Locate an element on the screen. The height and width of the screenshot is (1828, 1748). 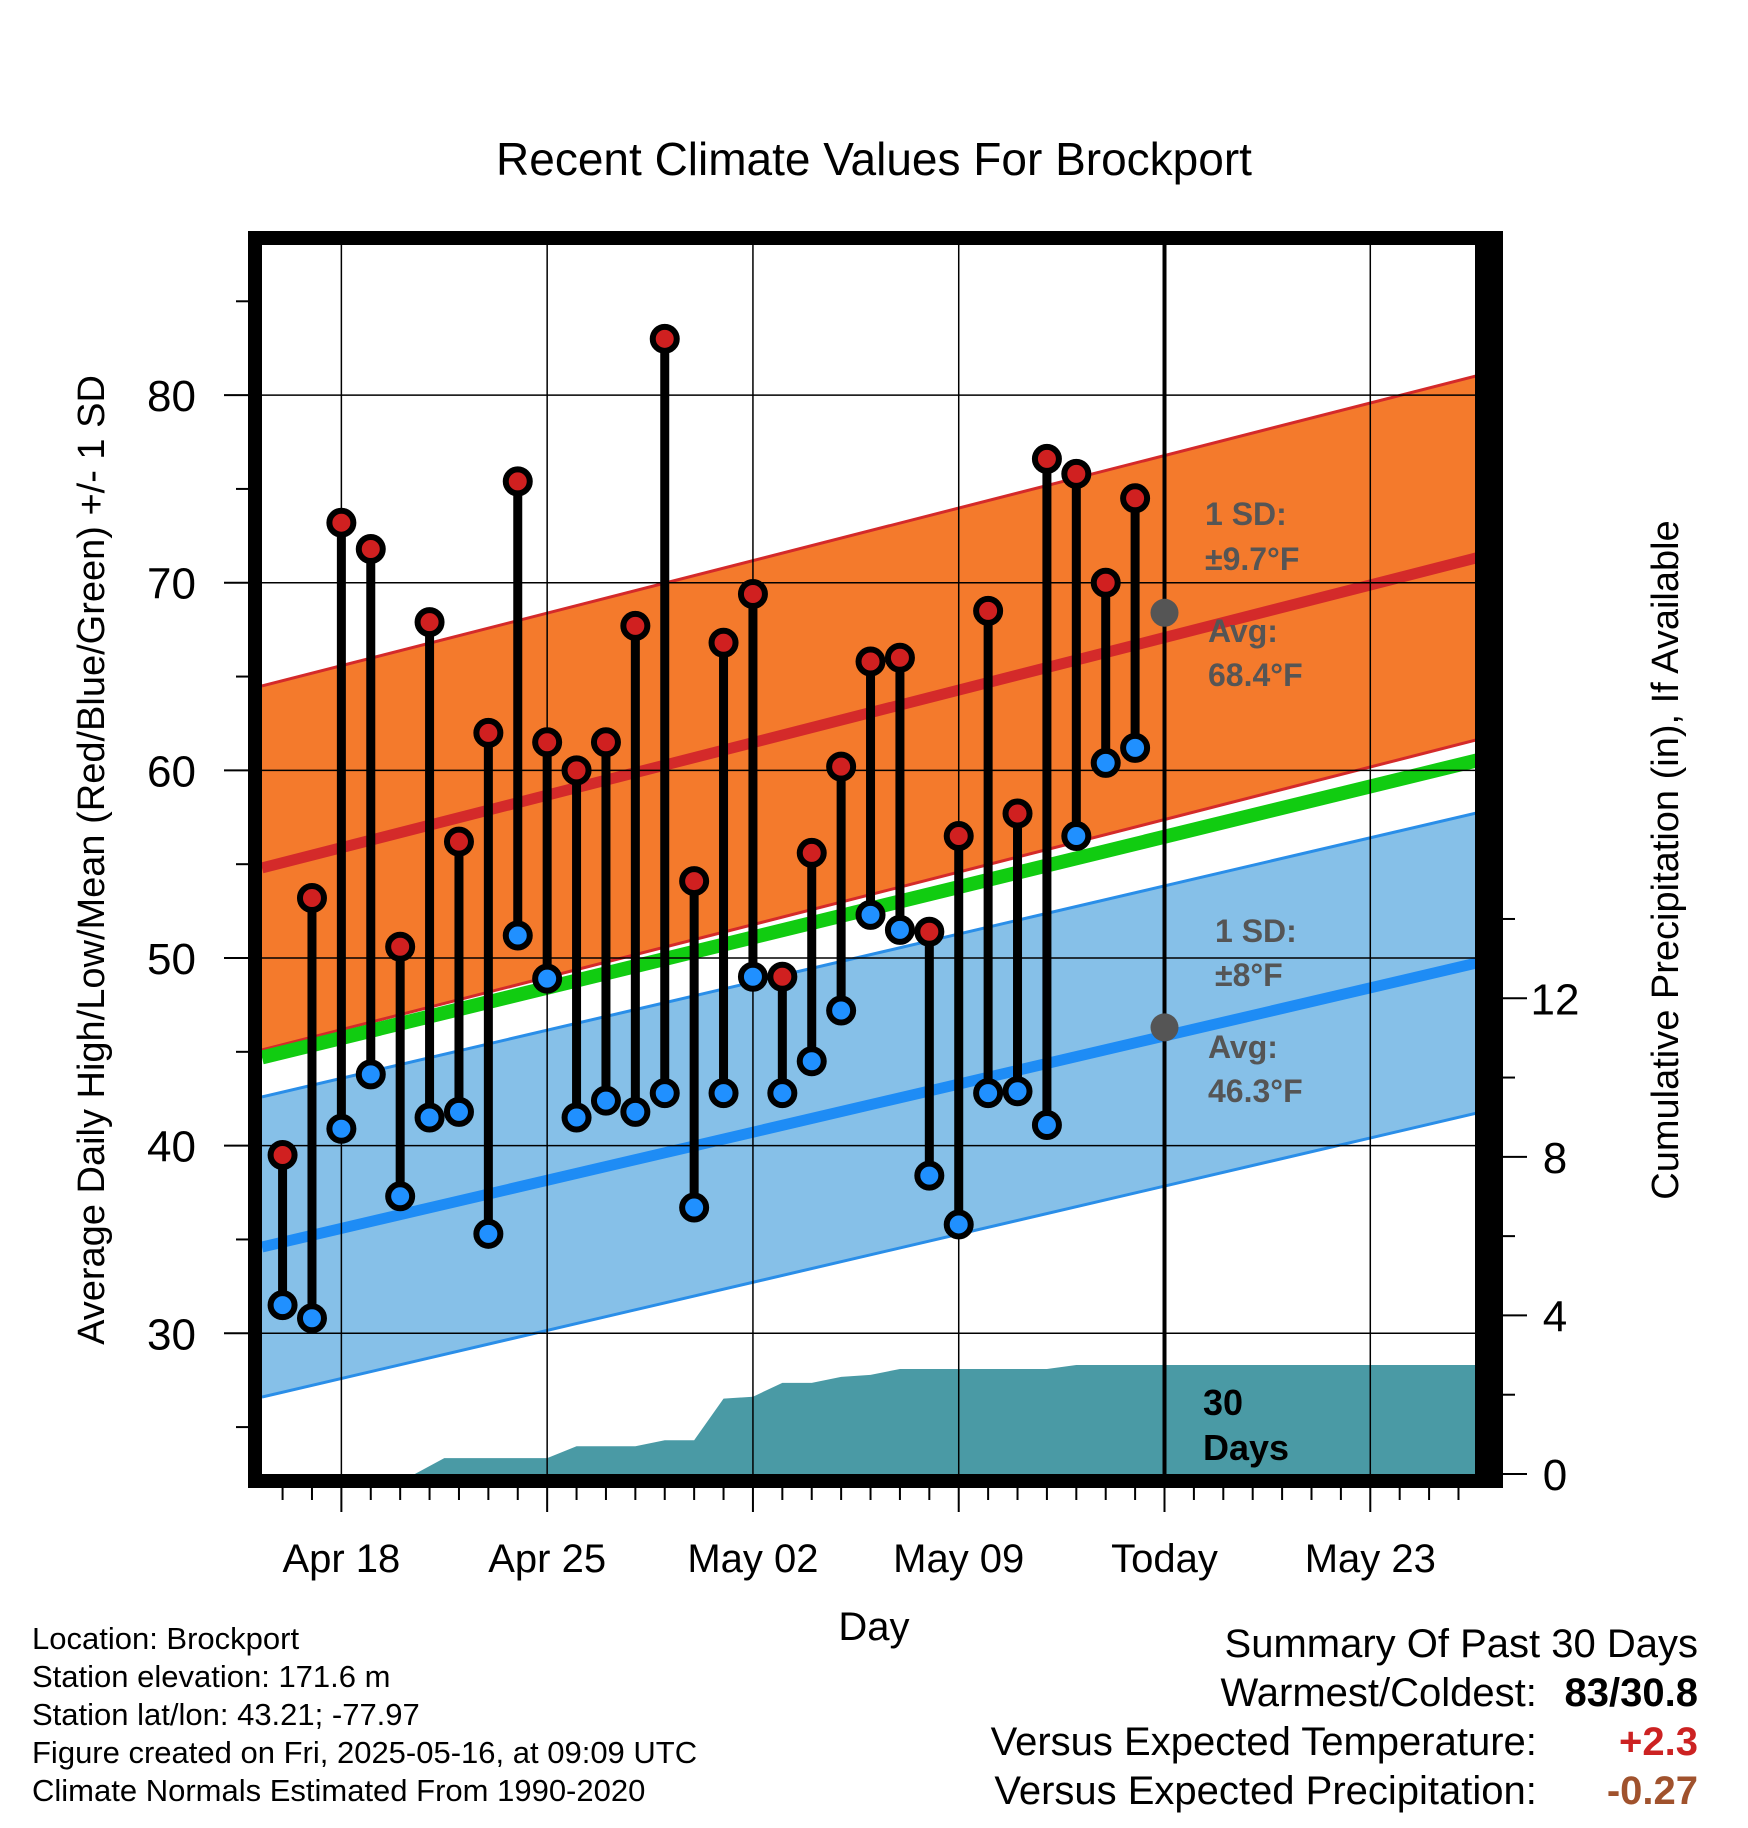
x-tick-label: May 09 is located at coordinates (958, 1559).